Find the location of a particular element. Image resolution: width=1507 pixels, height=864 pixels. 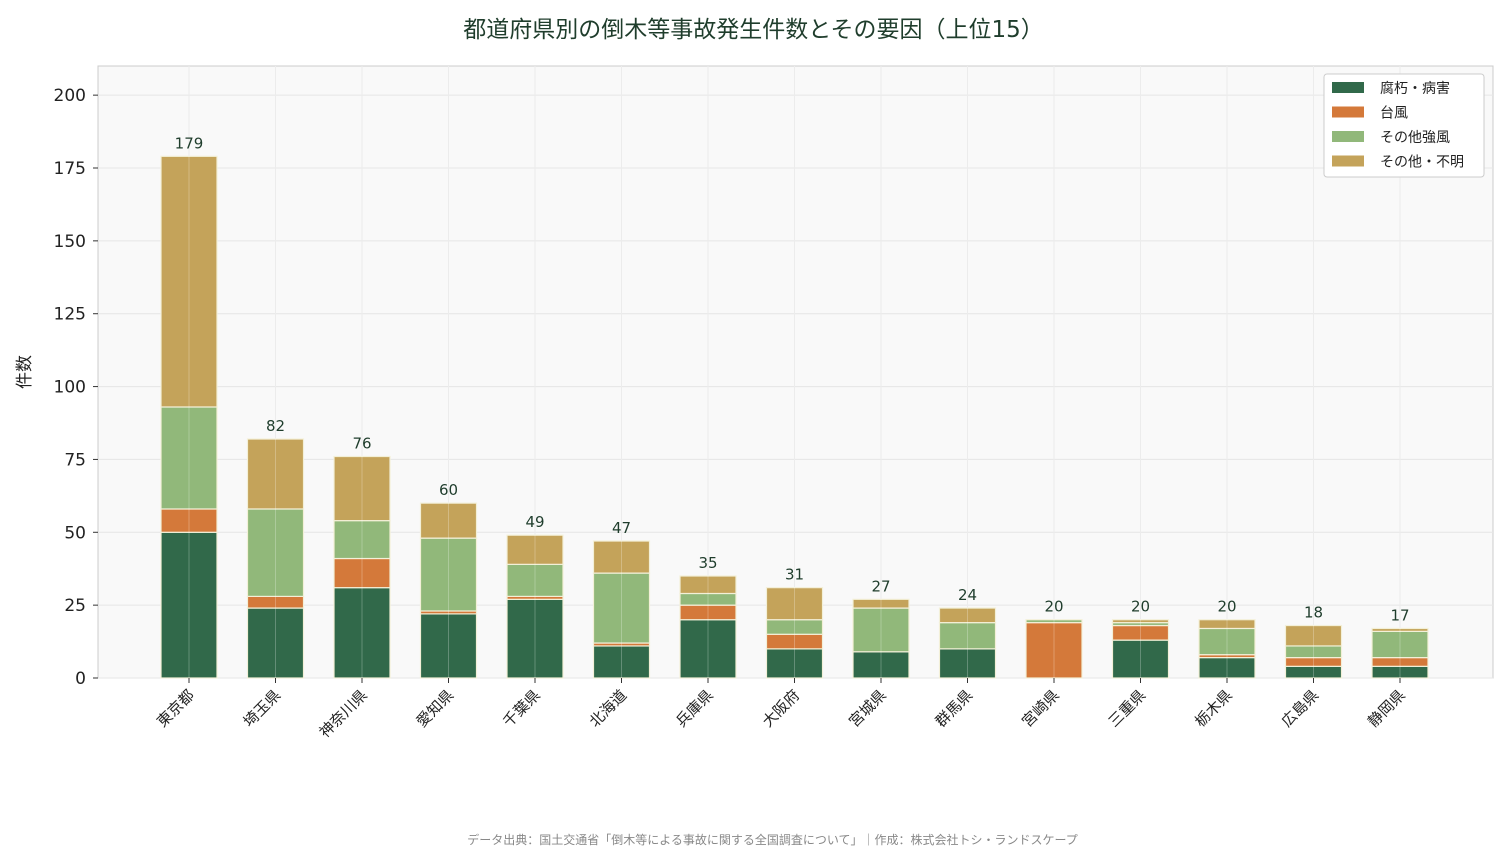

y-tick-label: 200 is located at coordinates (70, 96).